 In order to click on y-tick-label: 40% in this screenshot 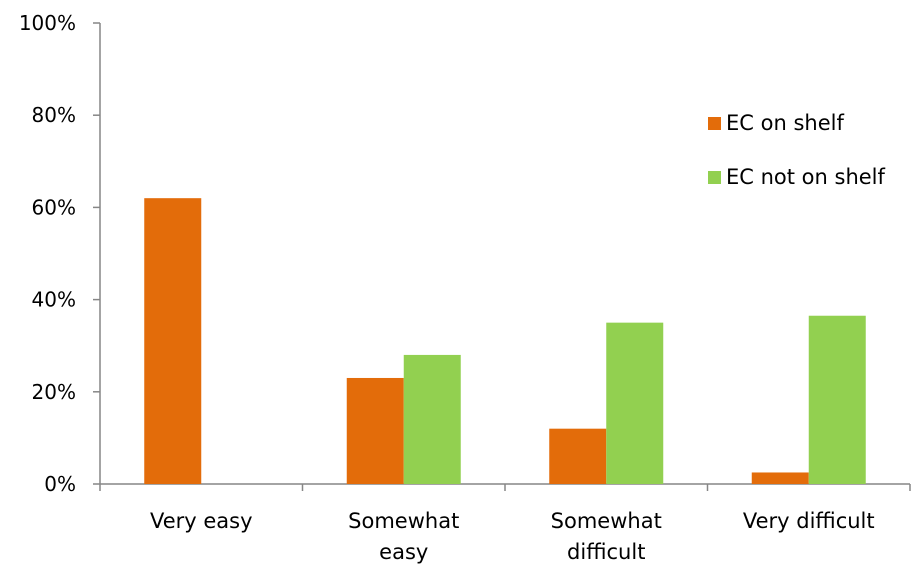, I will do `click(54, 300)`.